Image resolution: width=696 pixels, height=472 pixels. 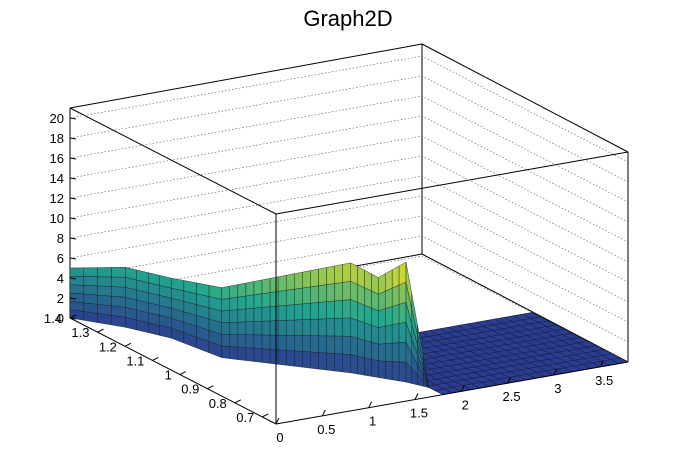 I want to click on y-tick-label: 0.7, so click(x=245, y=417).